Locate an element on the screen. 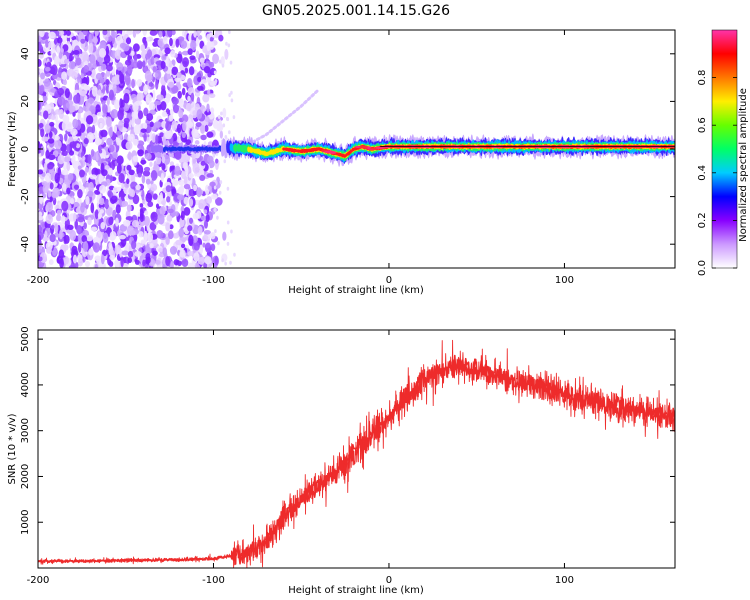 Image resolution: width=750 pixels, height=600 pixels. spectrogram-speckle-layer is located at coordinates (137, 149).